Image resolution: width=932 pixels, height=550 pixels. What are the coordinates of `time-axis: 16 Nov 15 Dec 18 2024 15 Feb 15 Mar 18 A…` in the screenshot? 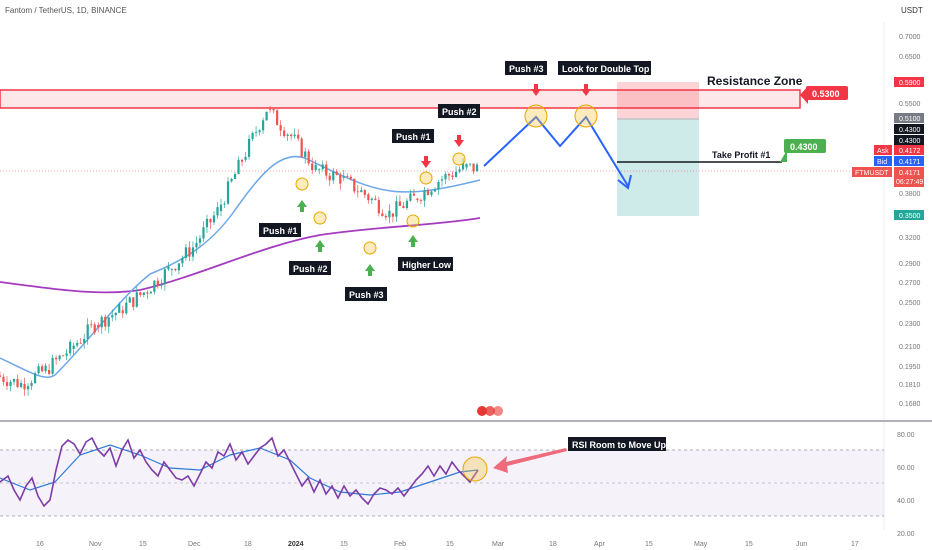 It's located at (447, 544).